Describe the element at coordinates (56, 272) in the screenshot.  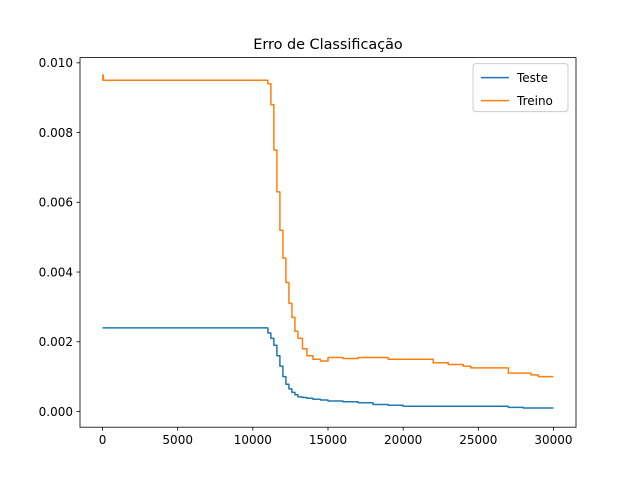
I see `y-tick-label: 0.004` at that location.